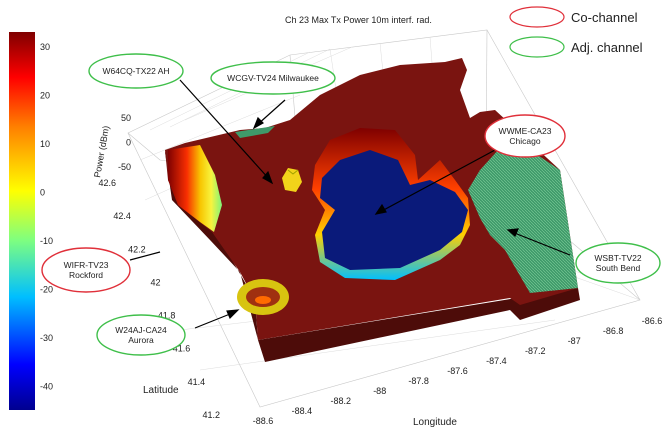 The image size is (665, 437). I want to click on surface-front-face, so click(419, 325).